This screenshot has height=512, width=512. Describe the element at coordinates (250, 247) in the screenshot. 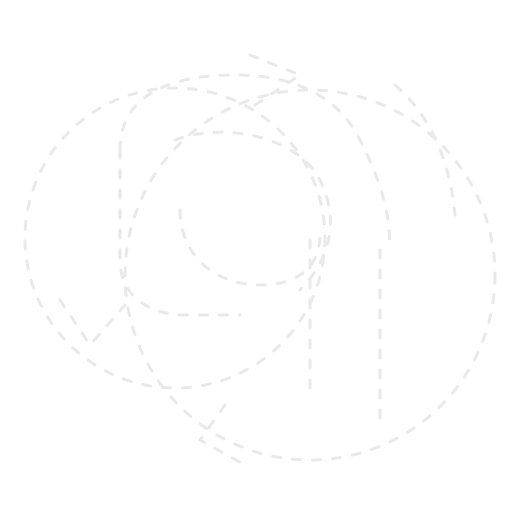

I see `inner-loop-lower` at that location.